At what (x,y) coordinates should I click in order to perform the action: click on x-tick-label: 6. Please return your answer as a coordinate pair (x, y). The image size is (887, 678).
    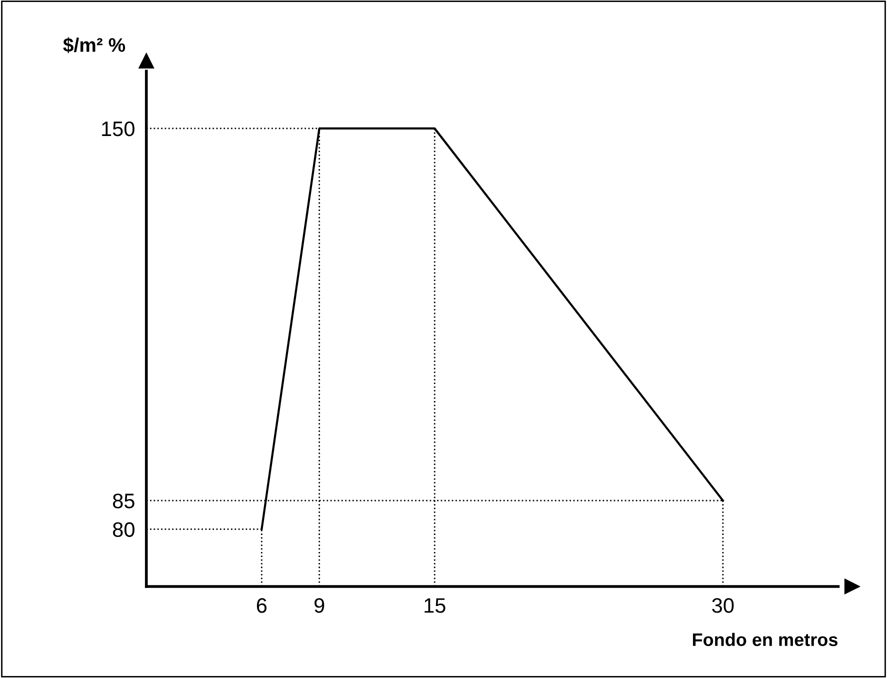
    Looking at the image, I should click on (261, 605).